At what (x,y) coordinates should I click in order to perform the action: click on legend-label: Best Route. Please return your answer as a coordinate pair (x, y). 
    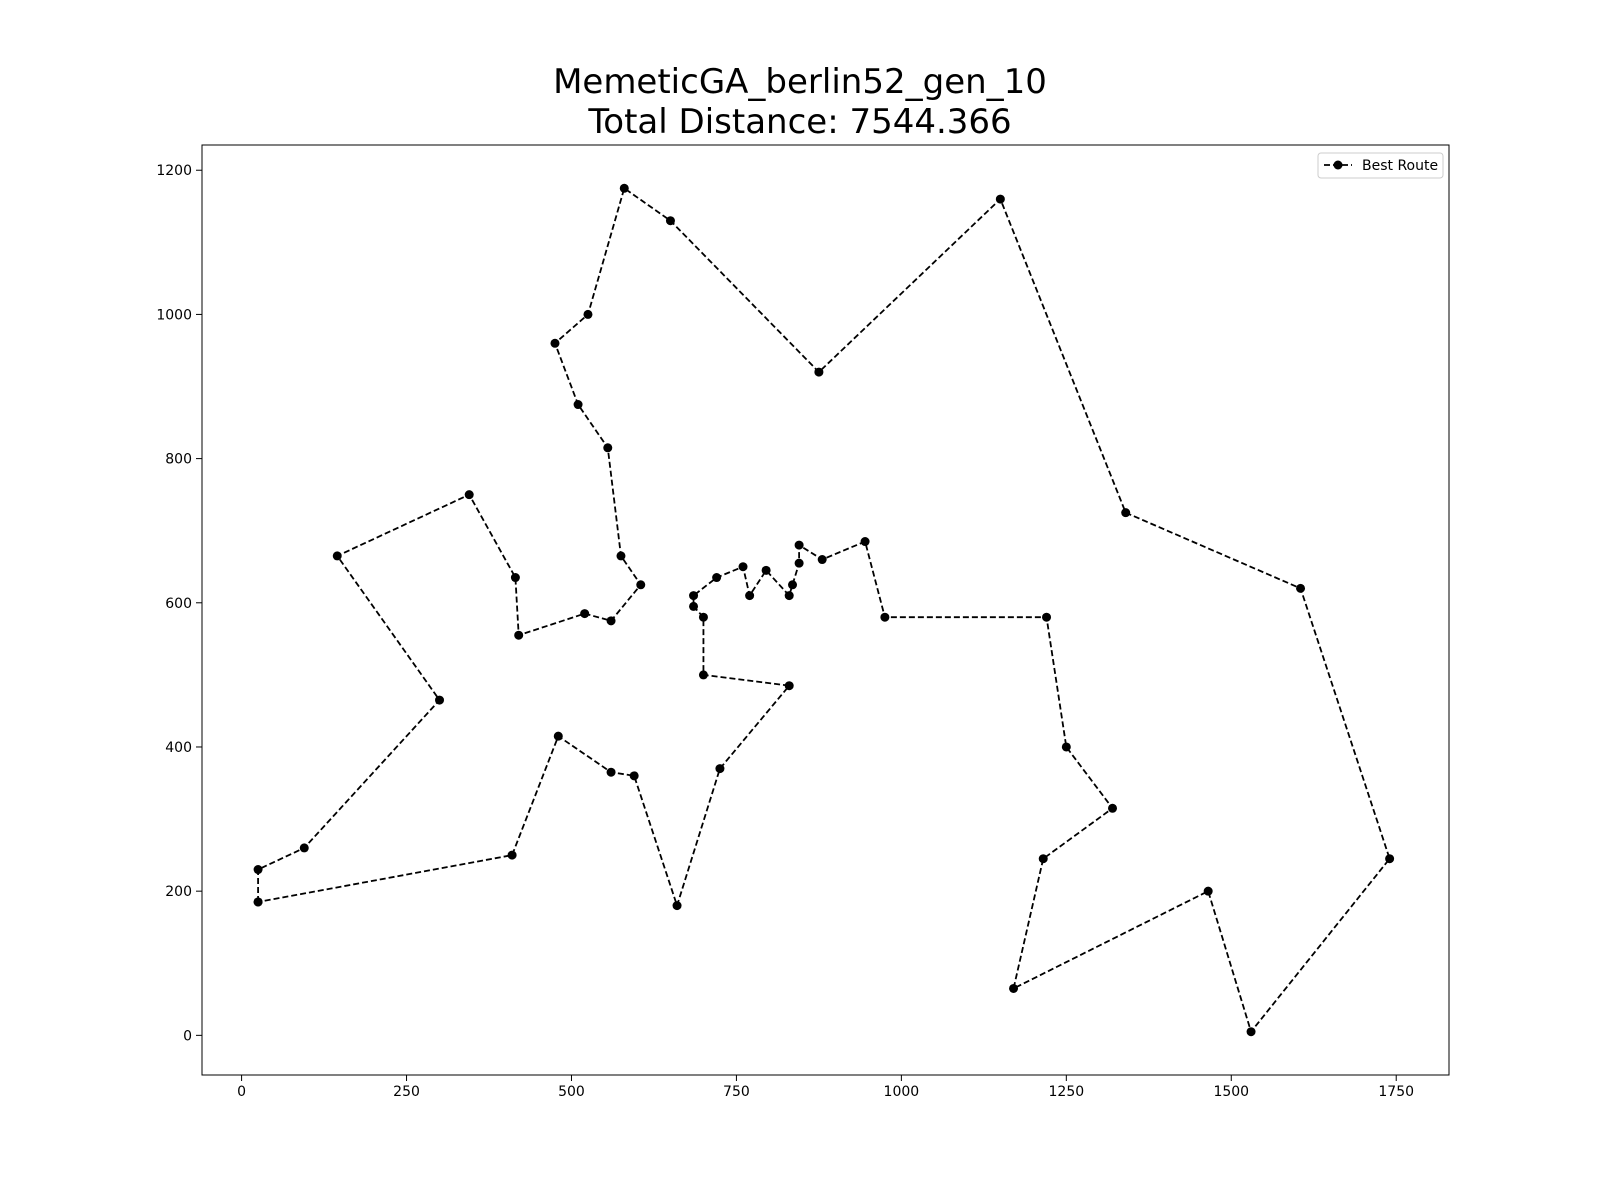
    Looking at the image, I should click on (1400, 166).